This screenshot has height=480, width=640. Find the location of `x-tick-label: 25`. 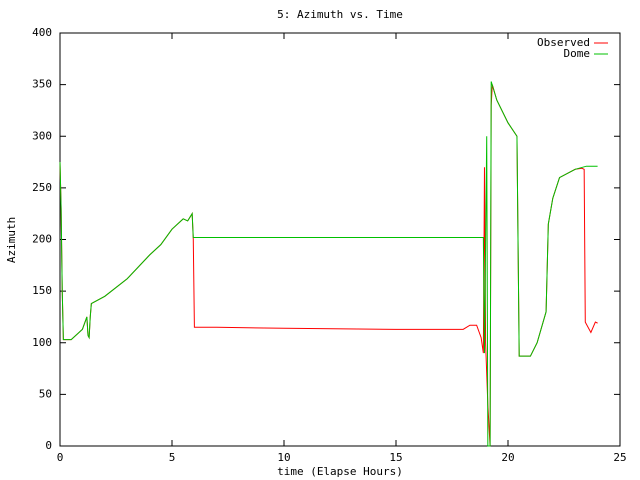

x-tick-label: 25 is located at coordinates (619, 457).